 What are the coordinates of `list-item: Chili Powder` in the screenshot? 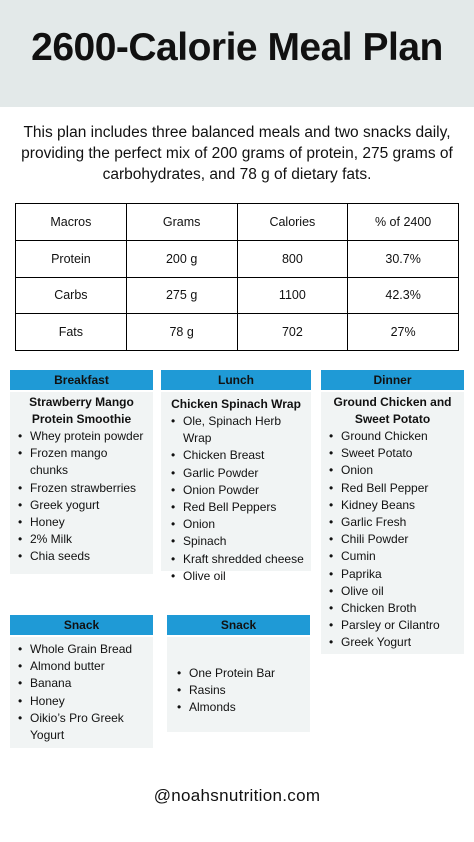 It's located at (396, 539).